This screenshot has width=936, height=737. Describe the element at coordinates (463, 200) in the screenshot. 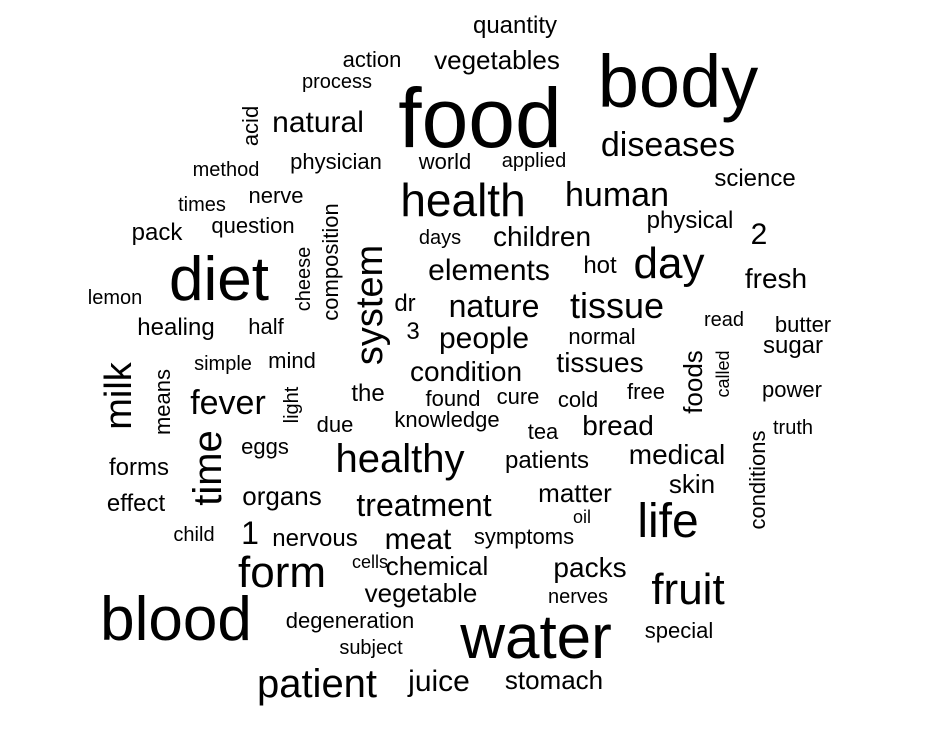

I see `word-health: health` at that location.